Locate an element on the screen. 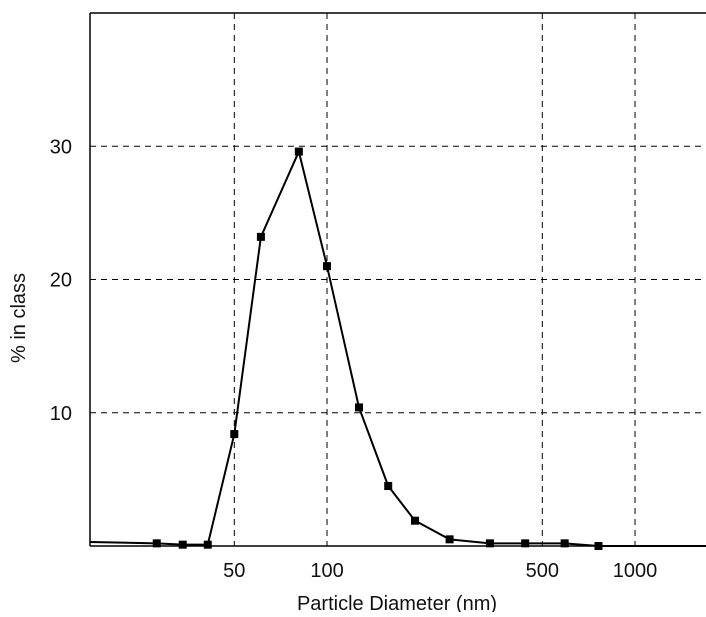 The height and width of the screenshot is (617, 706). x-tick-label: 1000 is located at coordinates (635, 571).